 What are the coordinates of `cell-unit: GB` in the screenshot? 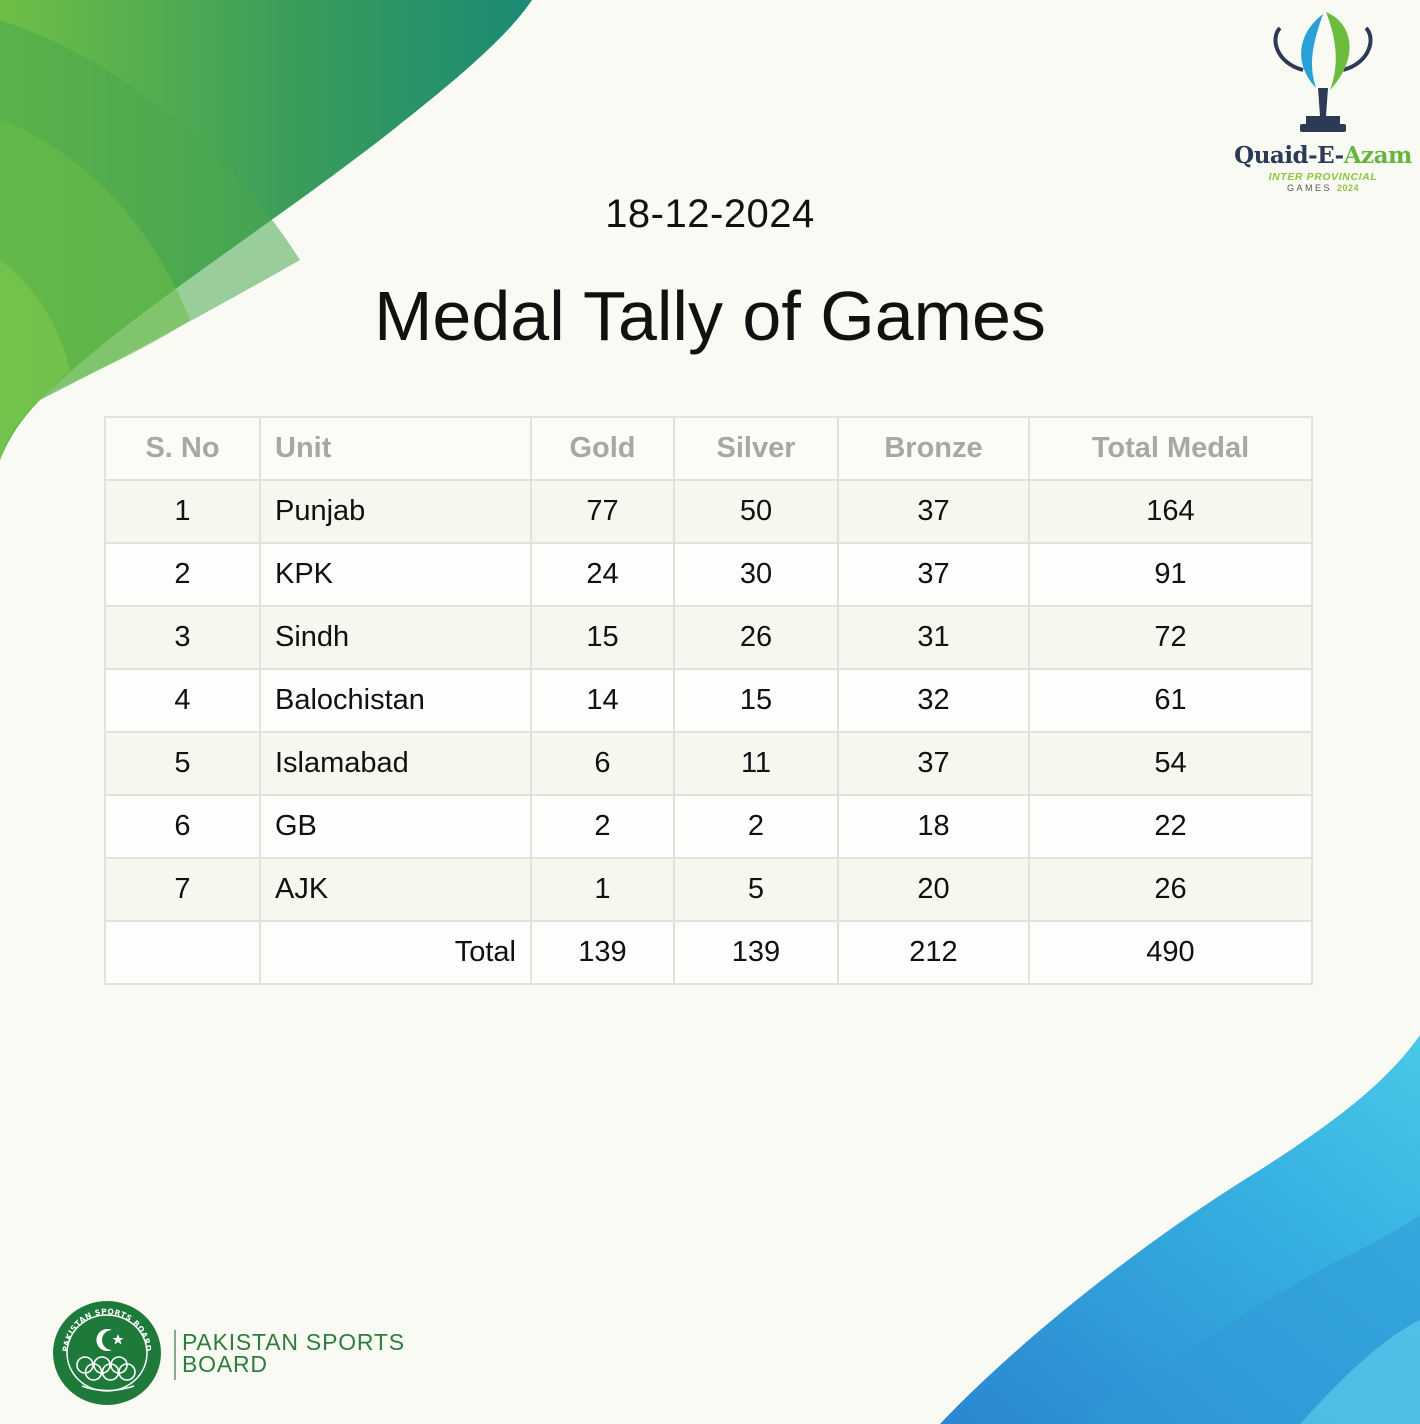 It's located at (395, 826).